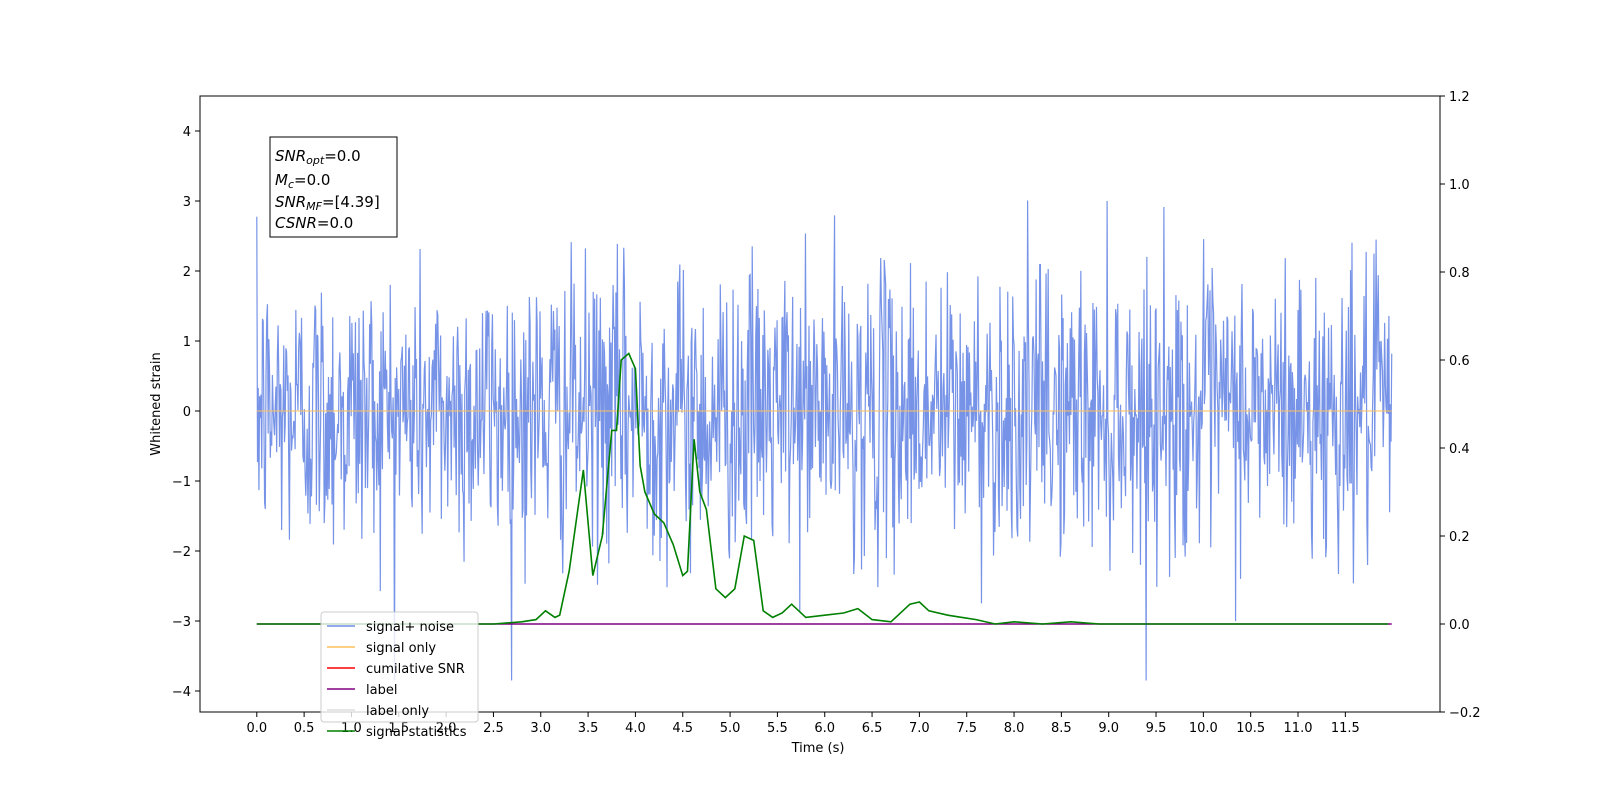 The height and width of the screenshot is (800, 1600). What do you see at coordinates (872, 728) in the screenshot?
I see `x-tick-label-13: 6.5` at bounding box center [872, 728].